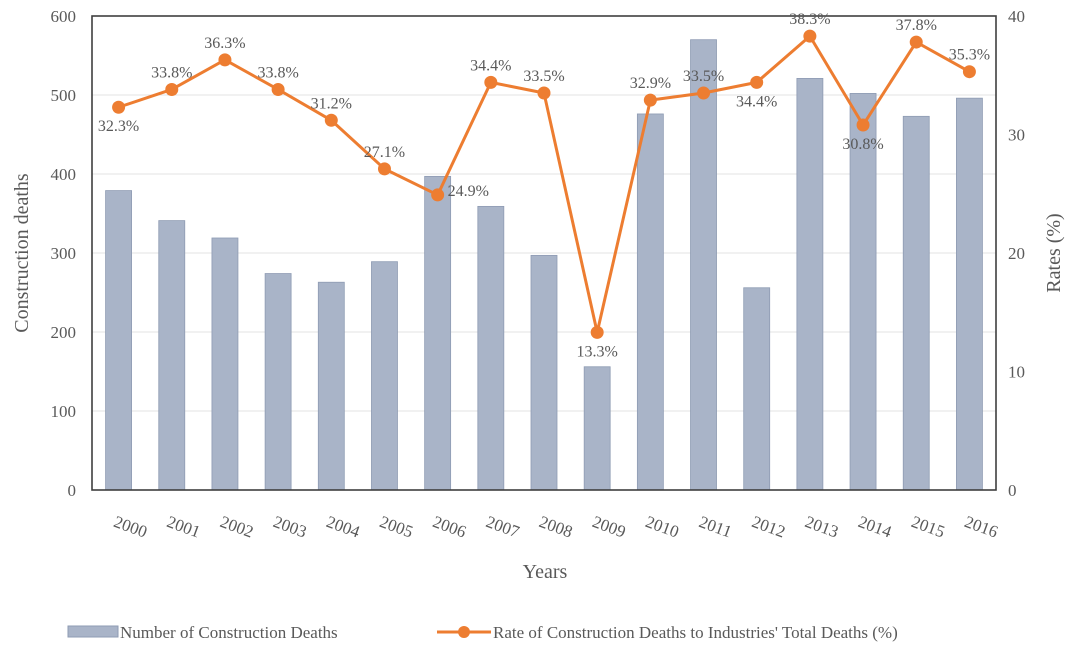 Image resolution: width=1073 pixels, height=653 pixels. I want to click on data-label: 30.8%, so click(862, 144).